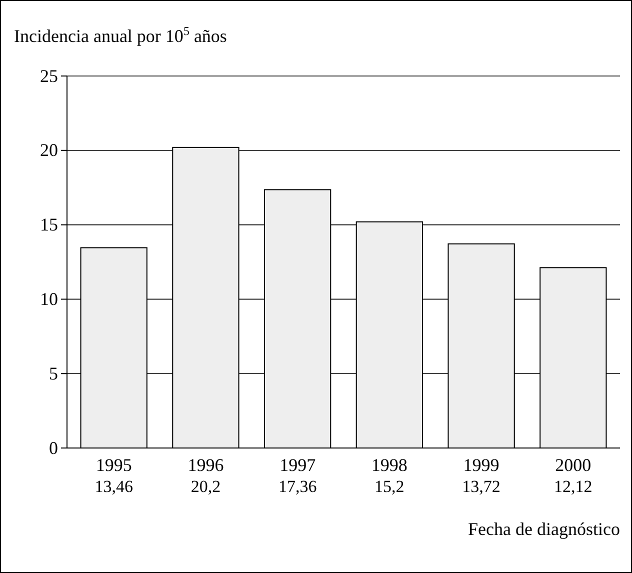 The width and height of the screenshot is (632, 573). Describe the element at coordinates (544, 529) in the screenshot. I see `x-axis-title: Fecha de diagnóstico` at that location.